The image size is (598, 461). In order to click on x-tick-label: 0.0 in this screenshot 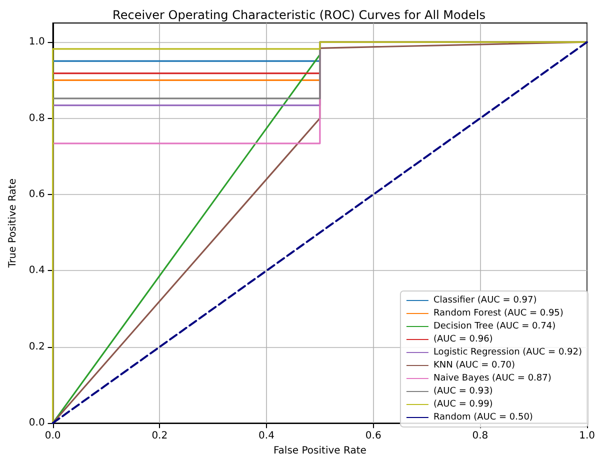, I will do `click(52, 436)`.